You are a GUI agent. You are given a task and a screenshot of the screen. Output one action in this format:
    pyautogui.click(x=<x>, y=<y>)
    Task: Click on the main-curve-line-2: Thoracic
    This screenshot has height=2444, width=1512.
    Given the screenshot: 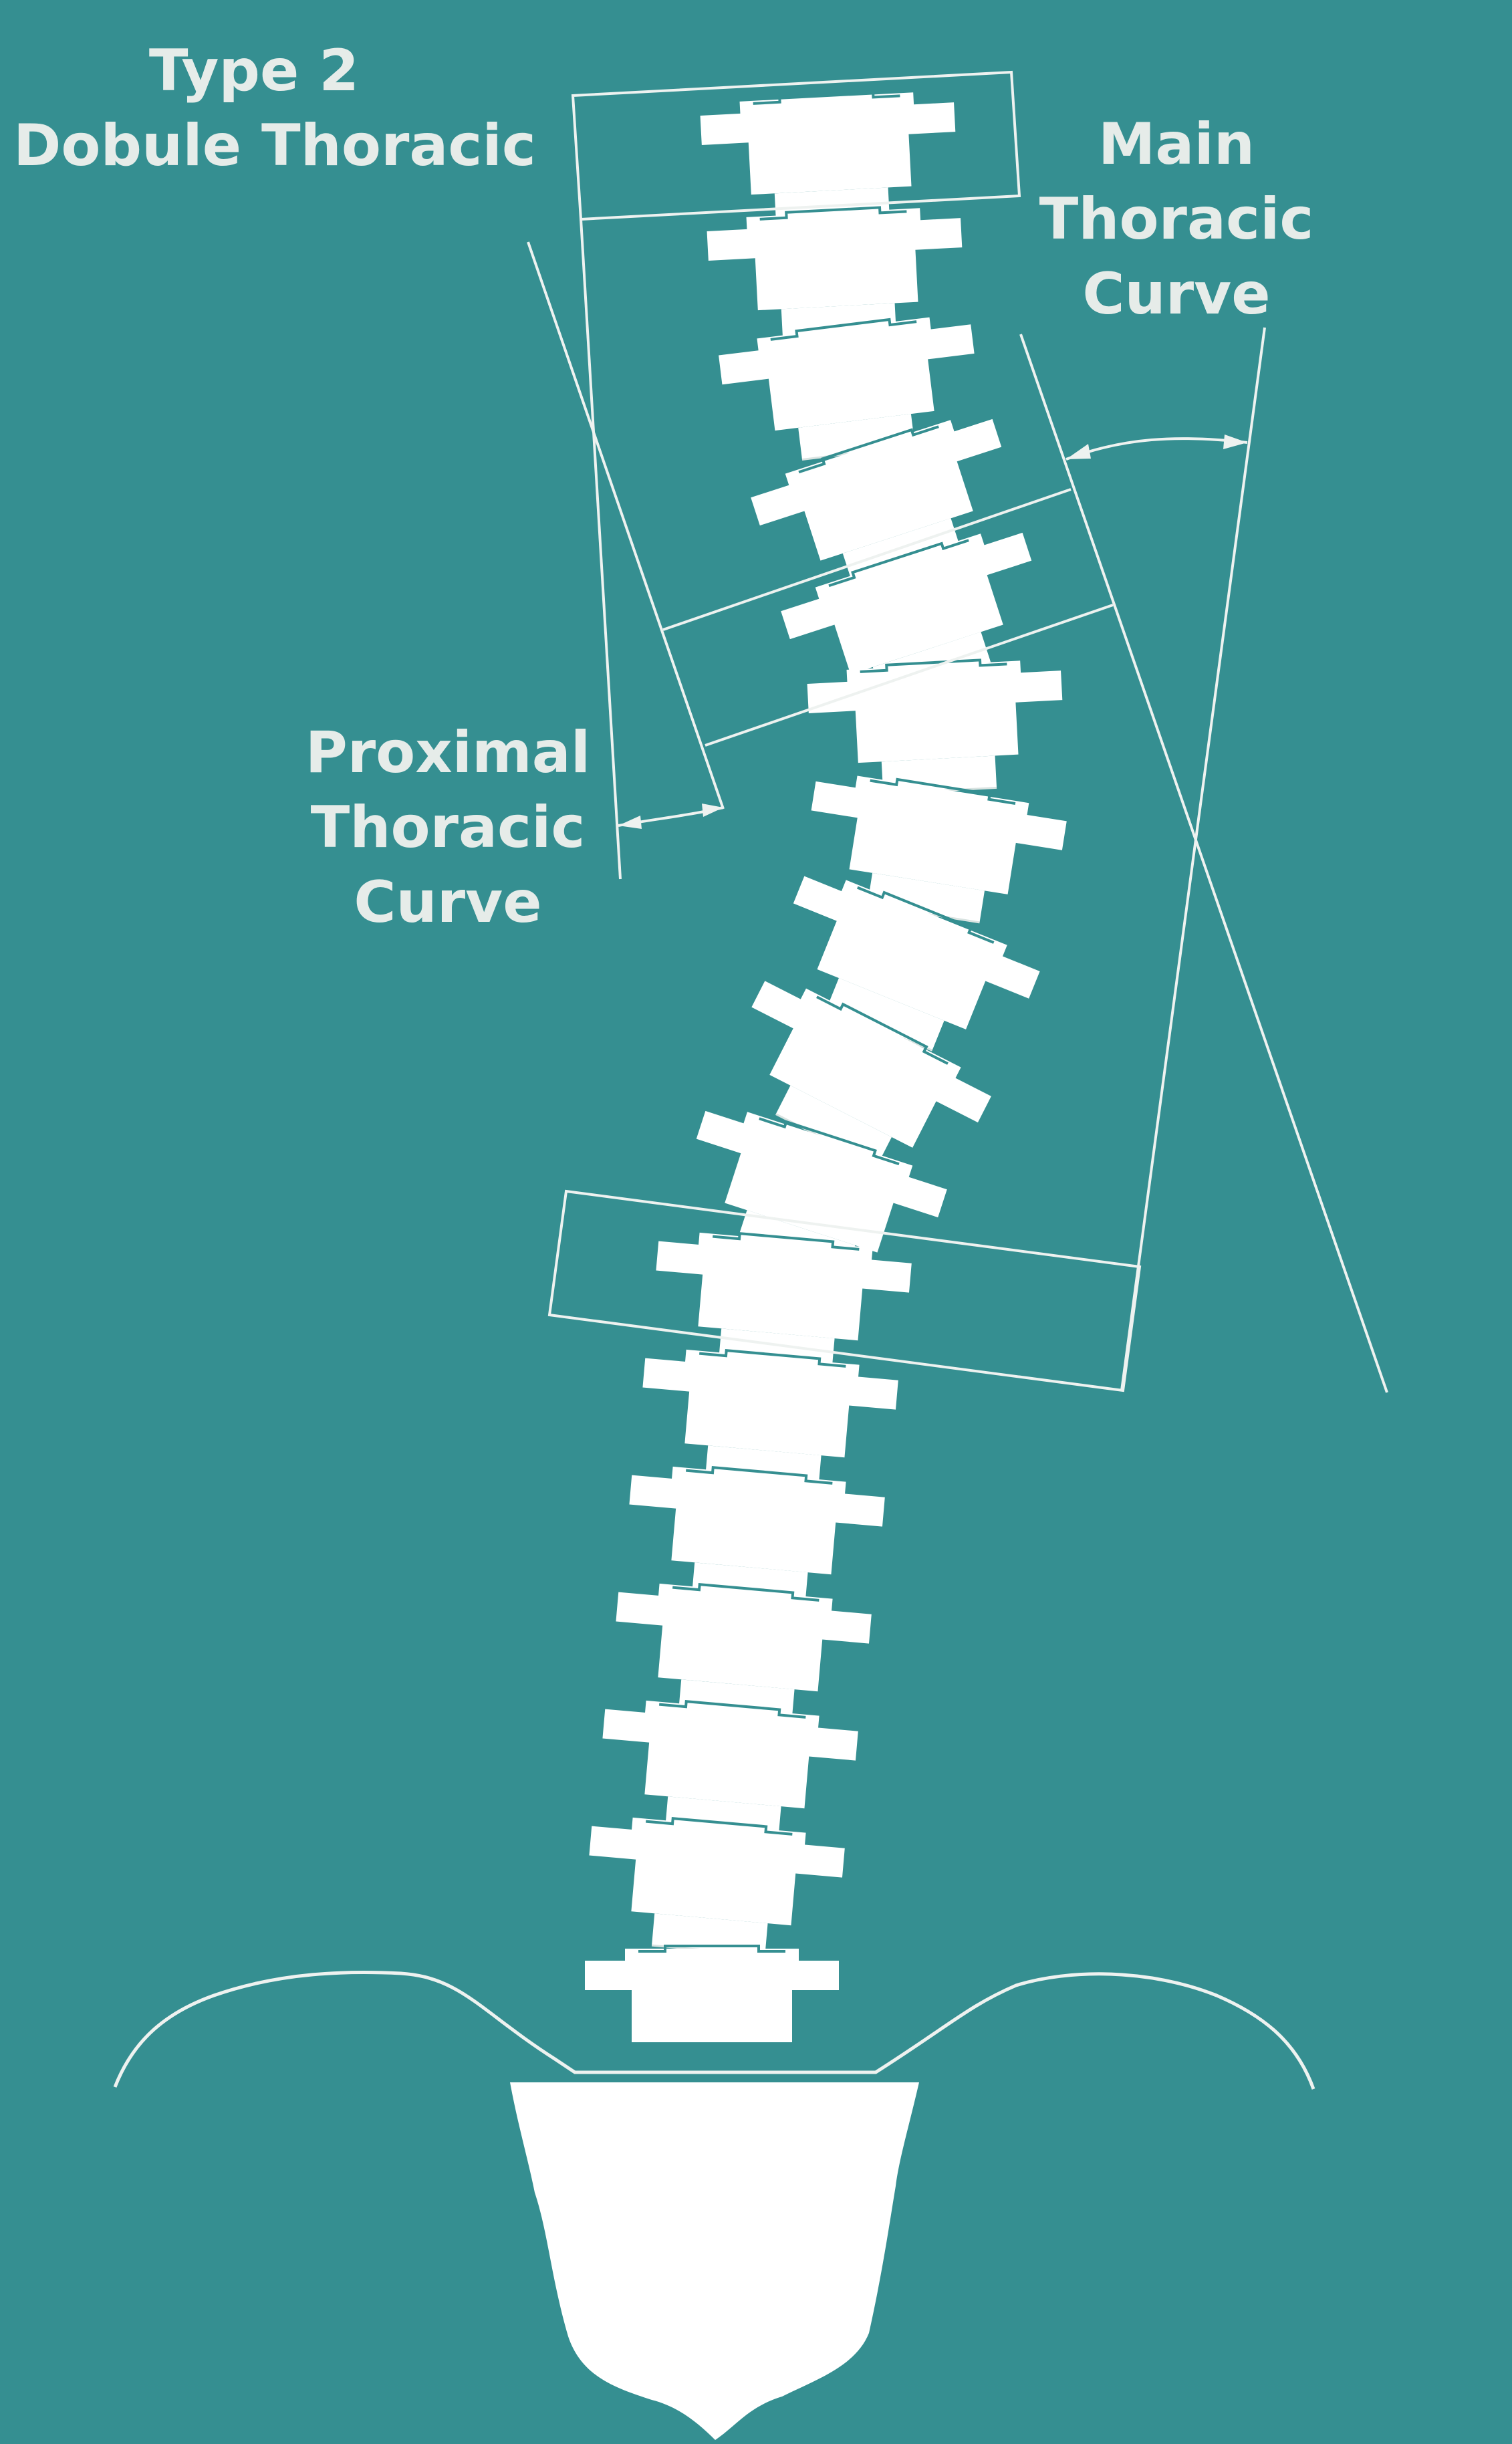 What is the action you would take?
    pyautogui.click(x=1176, y=219)
    